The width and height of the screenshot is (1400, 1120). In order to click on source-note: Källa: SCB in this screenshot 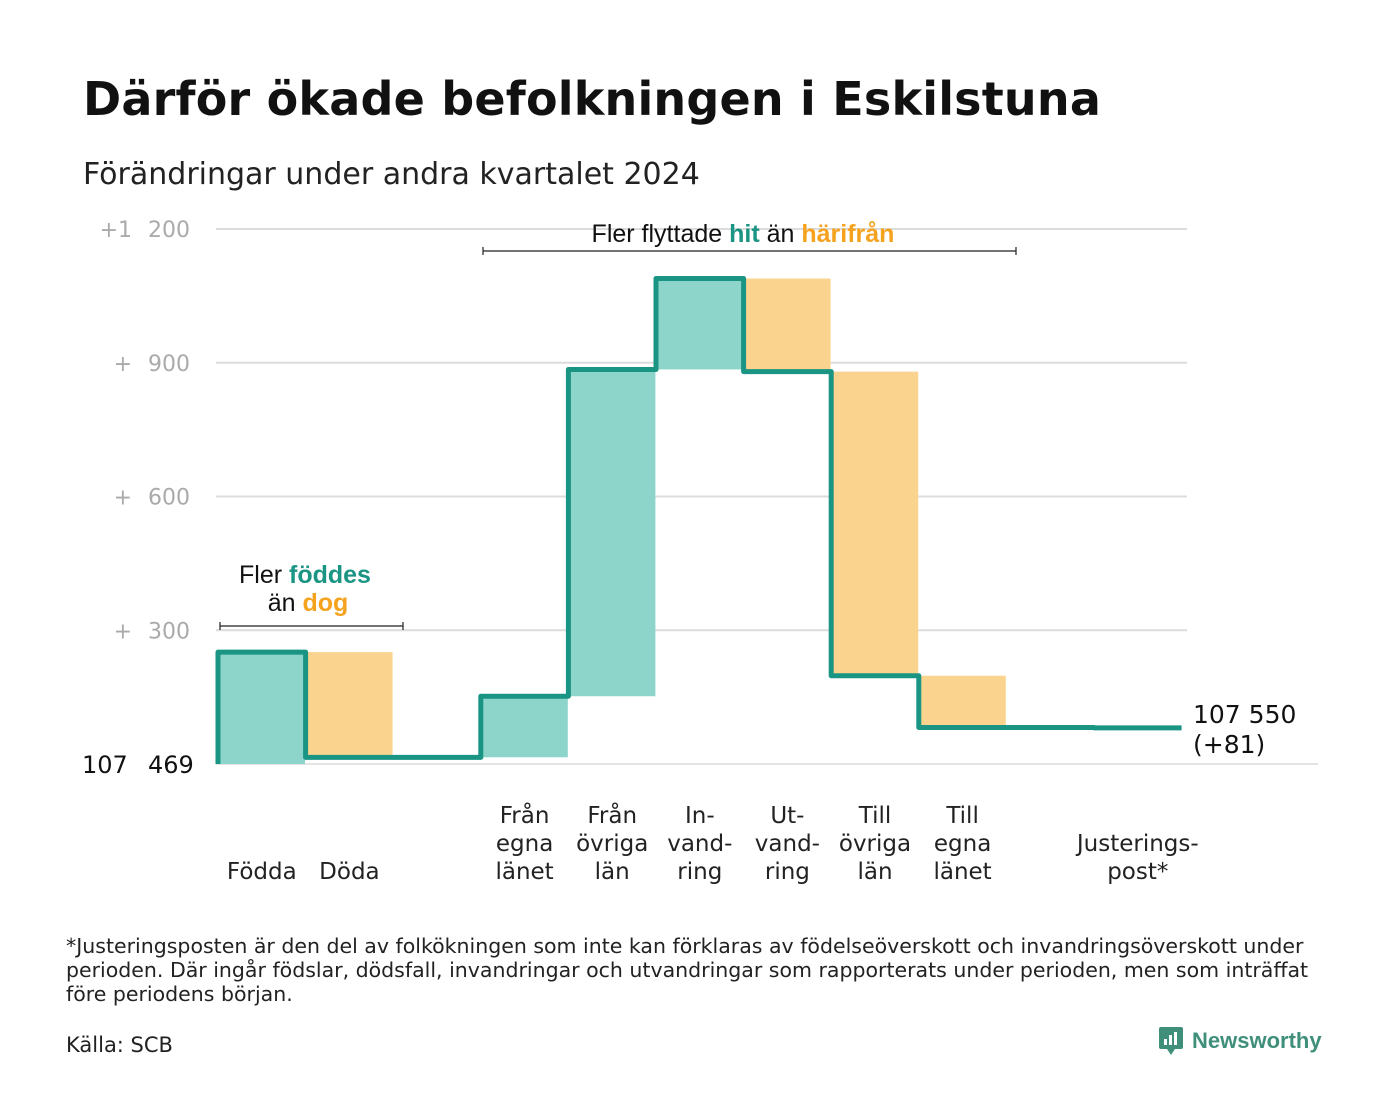, I will do `click(119, 1045)`.